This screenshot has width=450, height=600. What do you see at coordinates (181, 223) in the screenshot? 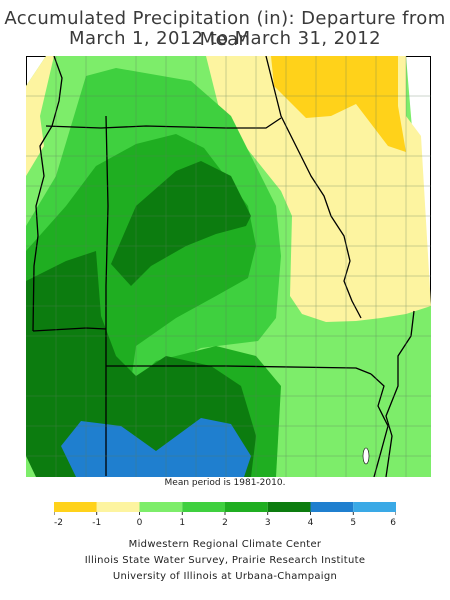
I see `zone-3-to-4-north` at bounding box center [181, 223].